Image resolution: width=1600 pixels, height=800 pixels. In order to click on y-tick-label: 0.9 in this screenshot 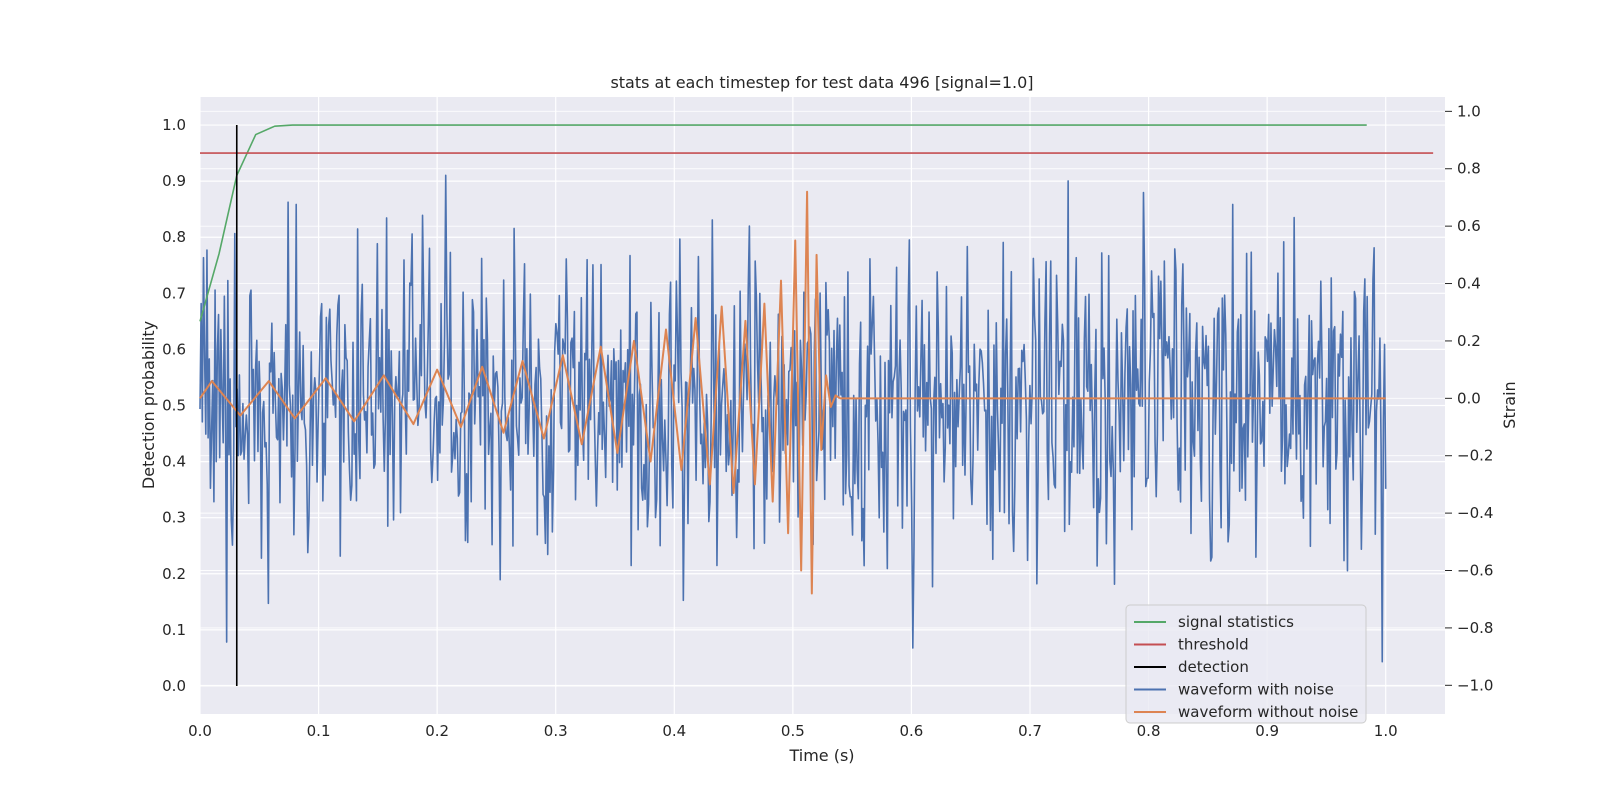, I will do `click(174, 181)`.